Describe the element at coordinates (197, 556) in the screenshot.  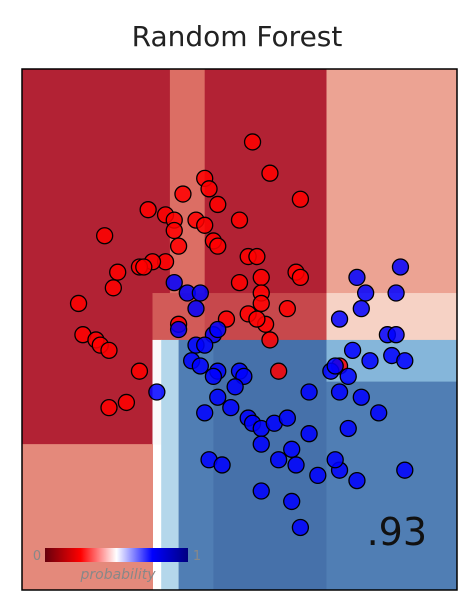
I see `colorbar-max-label: 1` at that location.